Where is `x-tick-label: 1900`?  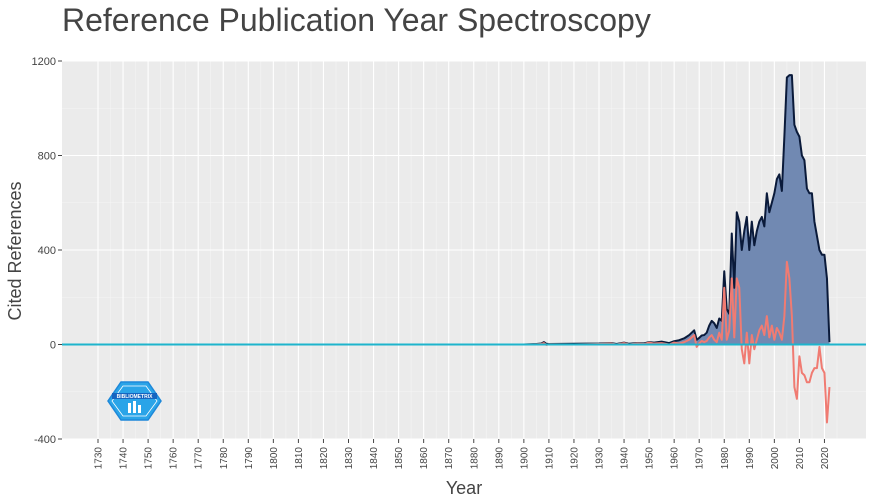
x-tick-label: 1900 is located at coordinates (524, 458).